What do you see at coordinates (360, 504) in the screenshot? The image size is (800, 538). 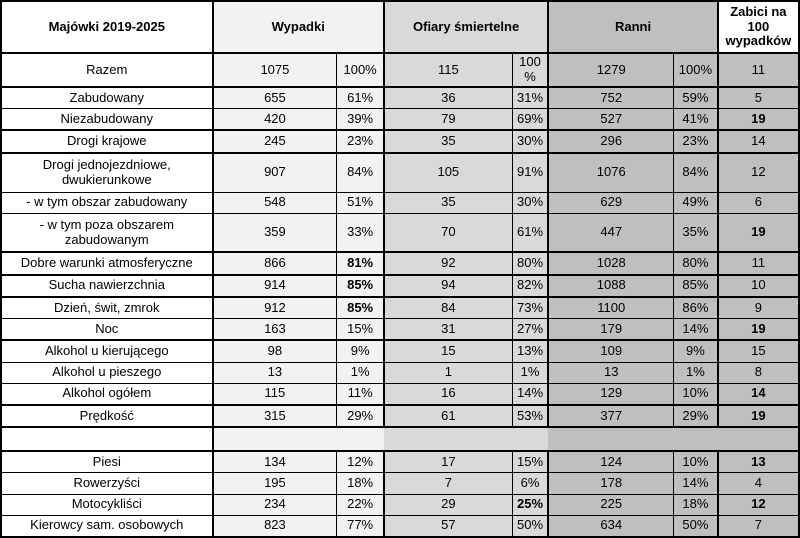 I see `cell-wypadki_pct: 22%` at bounding box center [360, 504].